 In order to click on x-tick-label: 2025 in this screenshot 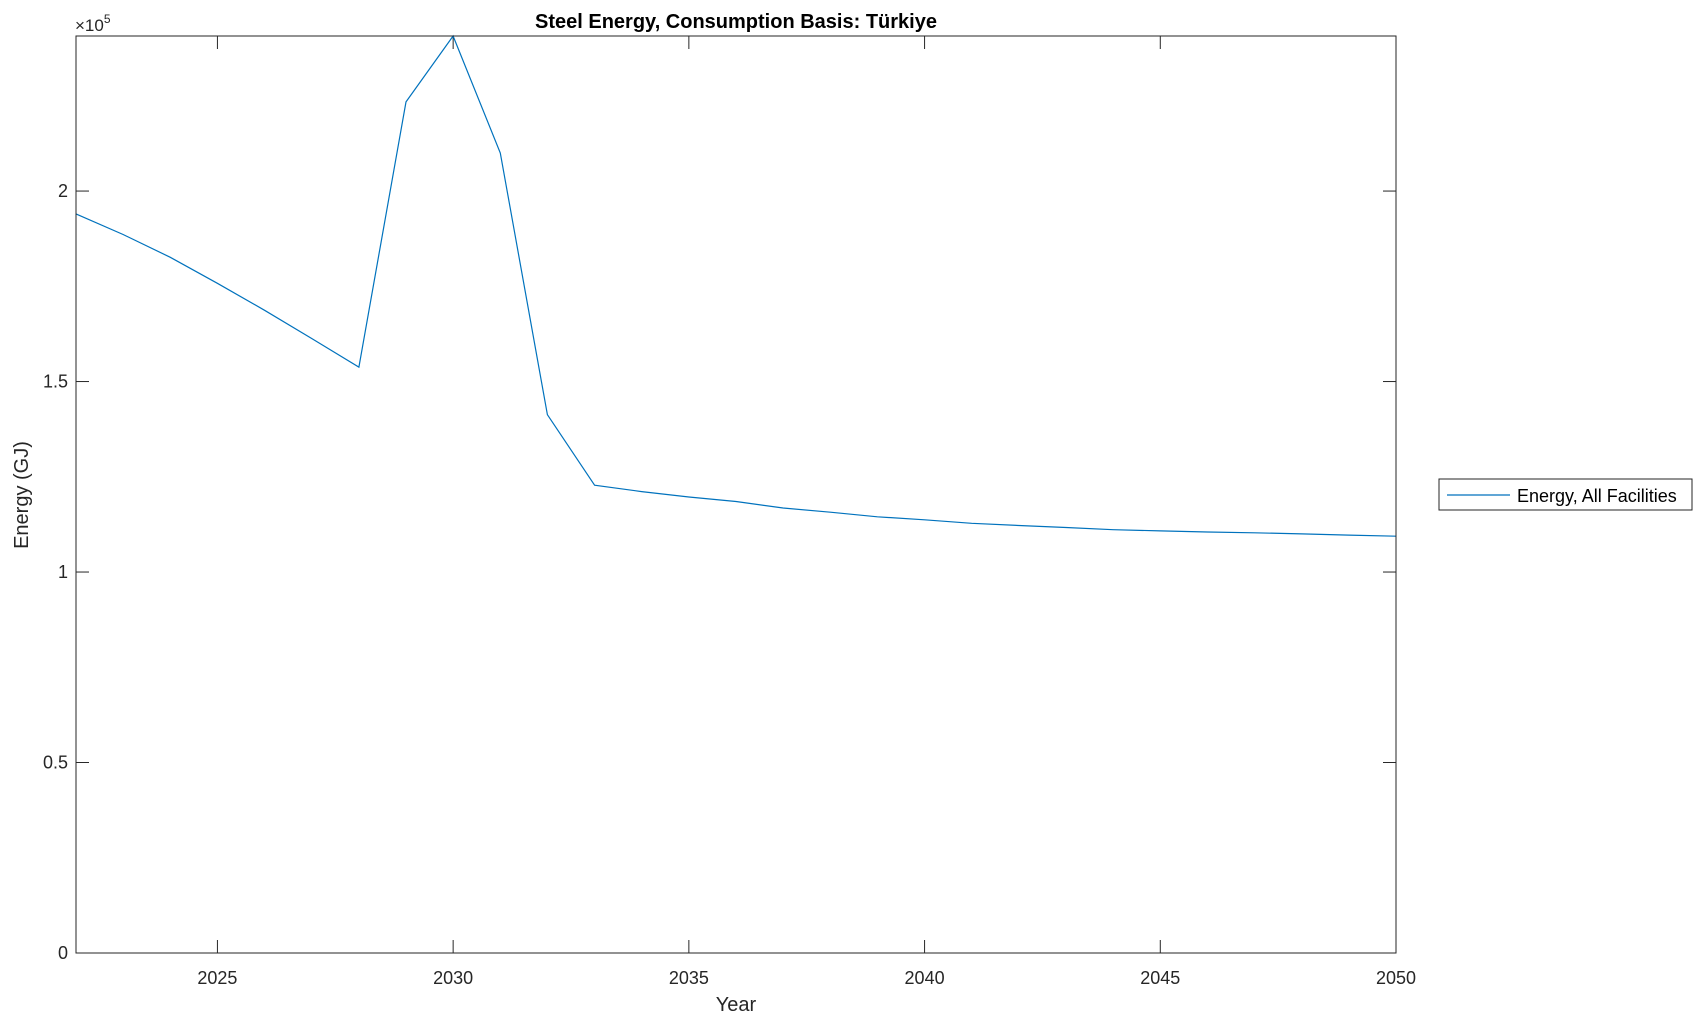, I will do `click(217, 978)`.